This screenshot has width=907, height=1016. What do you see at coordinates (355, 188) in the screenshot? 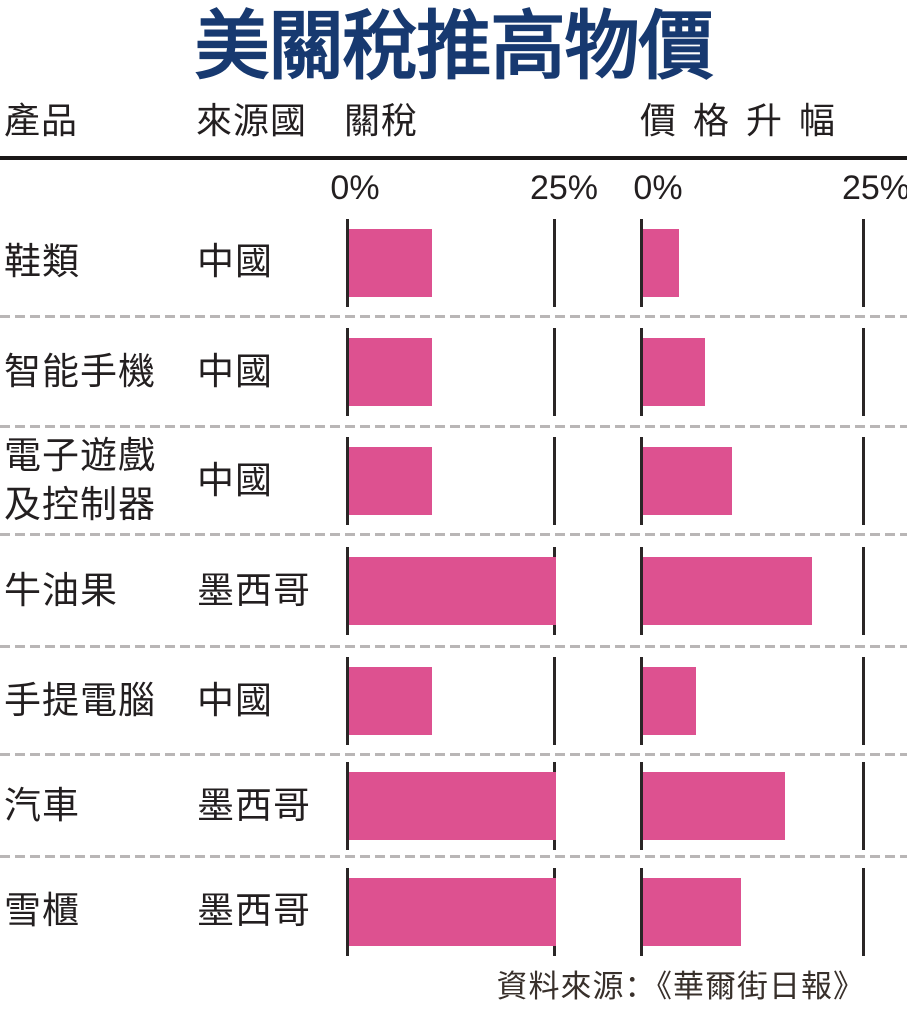
I see `tariff-axis-zero-label: 0%` at bounding box center [355, 188].